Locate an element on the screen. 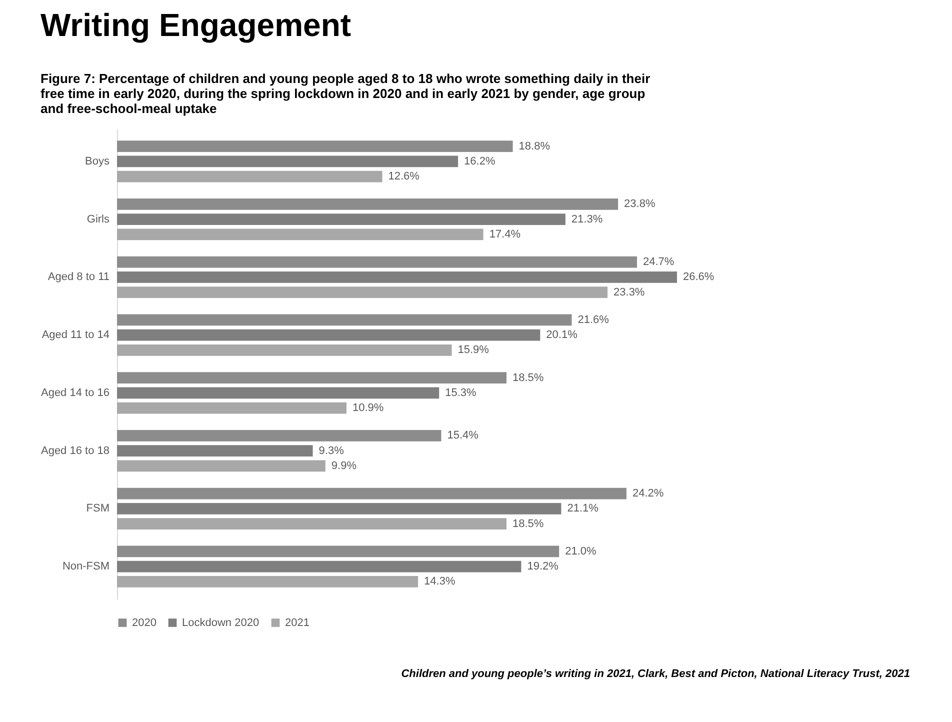 The height and width of the screenshot is (722, 952). chart-subtitle: Figure 7: Percentage of children and young people aged 8 to 18 who wrote something daily in their free time in early 2020, during the spring lockdown in 2020 and in early 2021 by gender, age group and free-school-meal uptake is located at coordinates (345, 93).